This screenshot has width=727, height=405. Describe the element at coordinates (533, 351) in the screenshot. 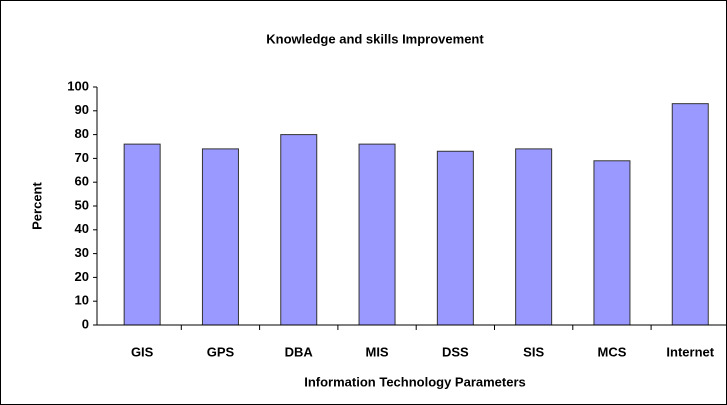

I see `x-tick-label: SIS` at that location.